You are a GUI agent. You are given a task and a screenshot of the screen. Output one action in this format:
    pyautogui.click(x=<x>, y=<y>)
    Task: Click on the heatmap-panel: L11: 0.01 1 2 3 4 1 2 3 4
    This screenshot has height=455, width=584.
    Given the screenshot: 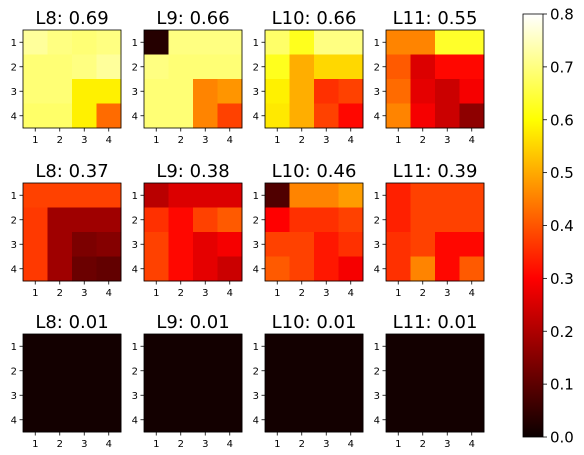 What is the action you would take?
    pyautogui.click(x=429, y=381)
    